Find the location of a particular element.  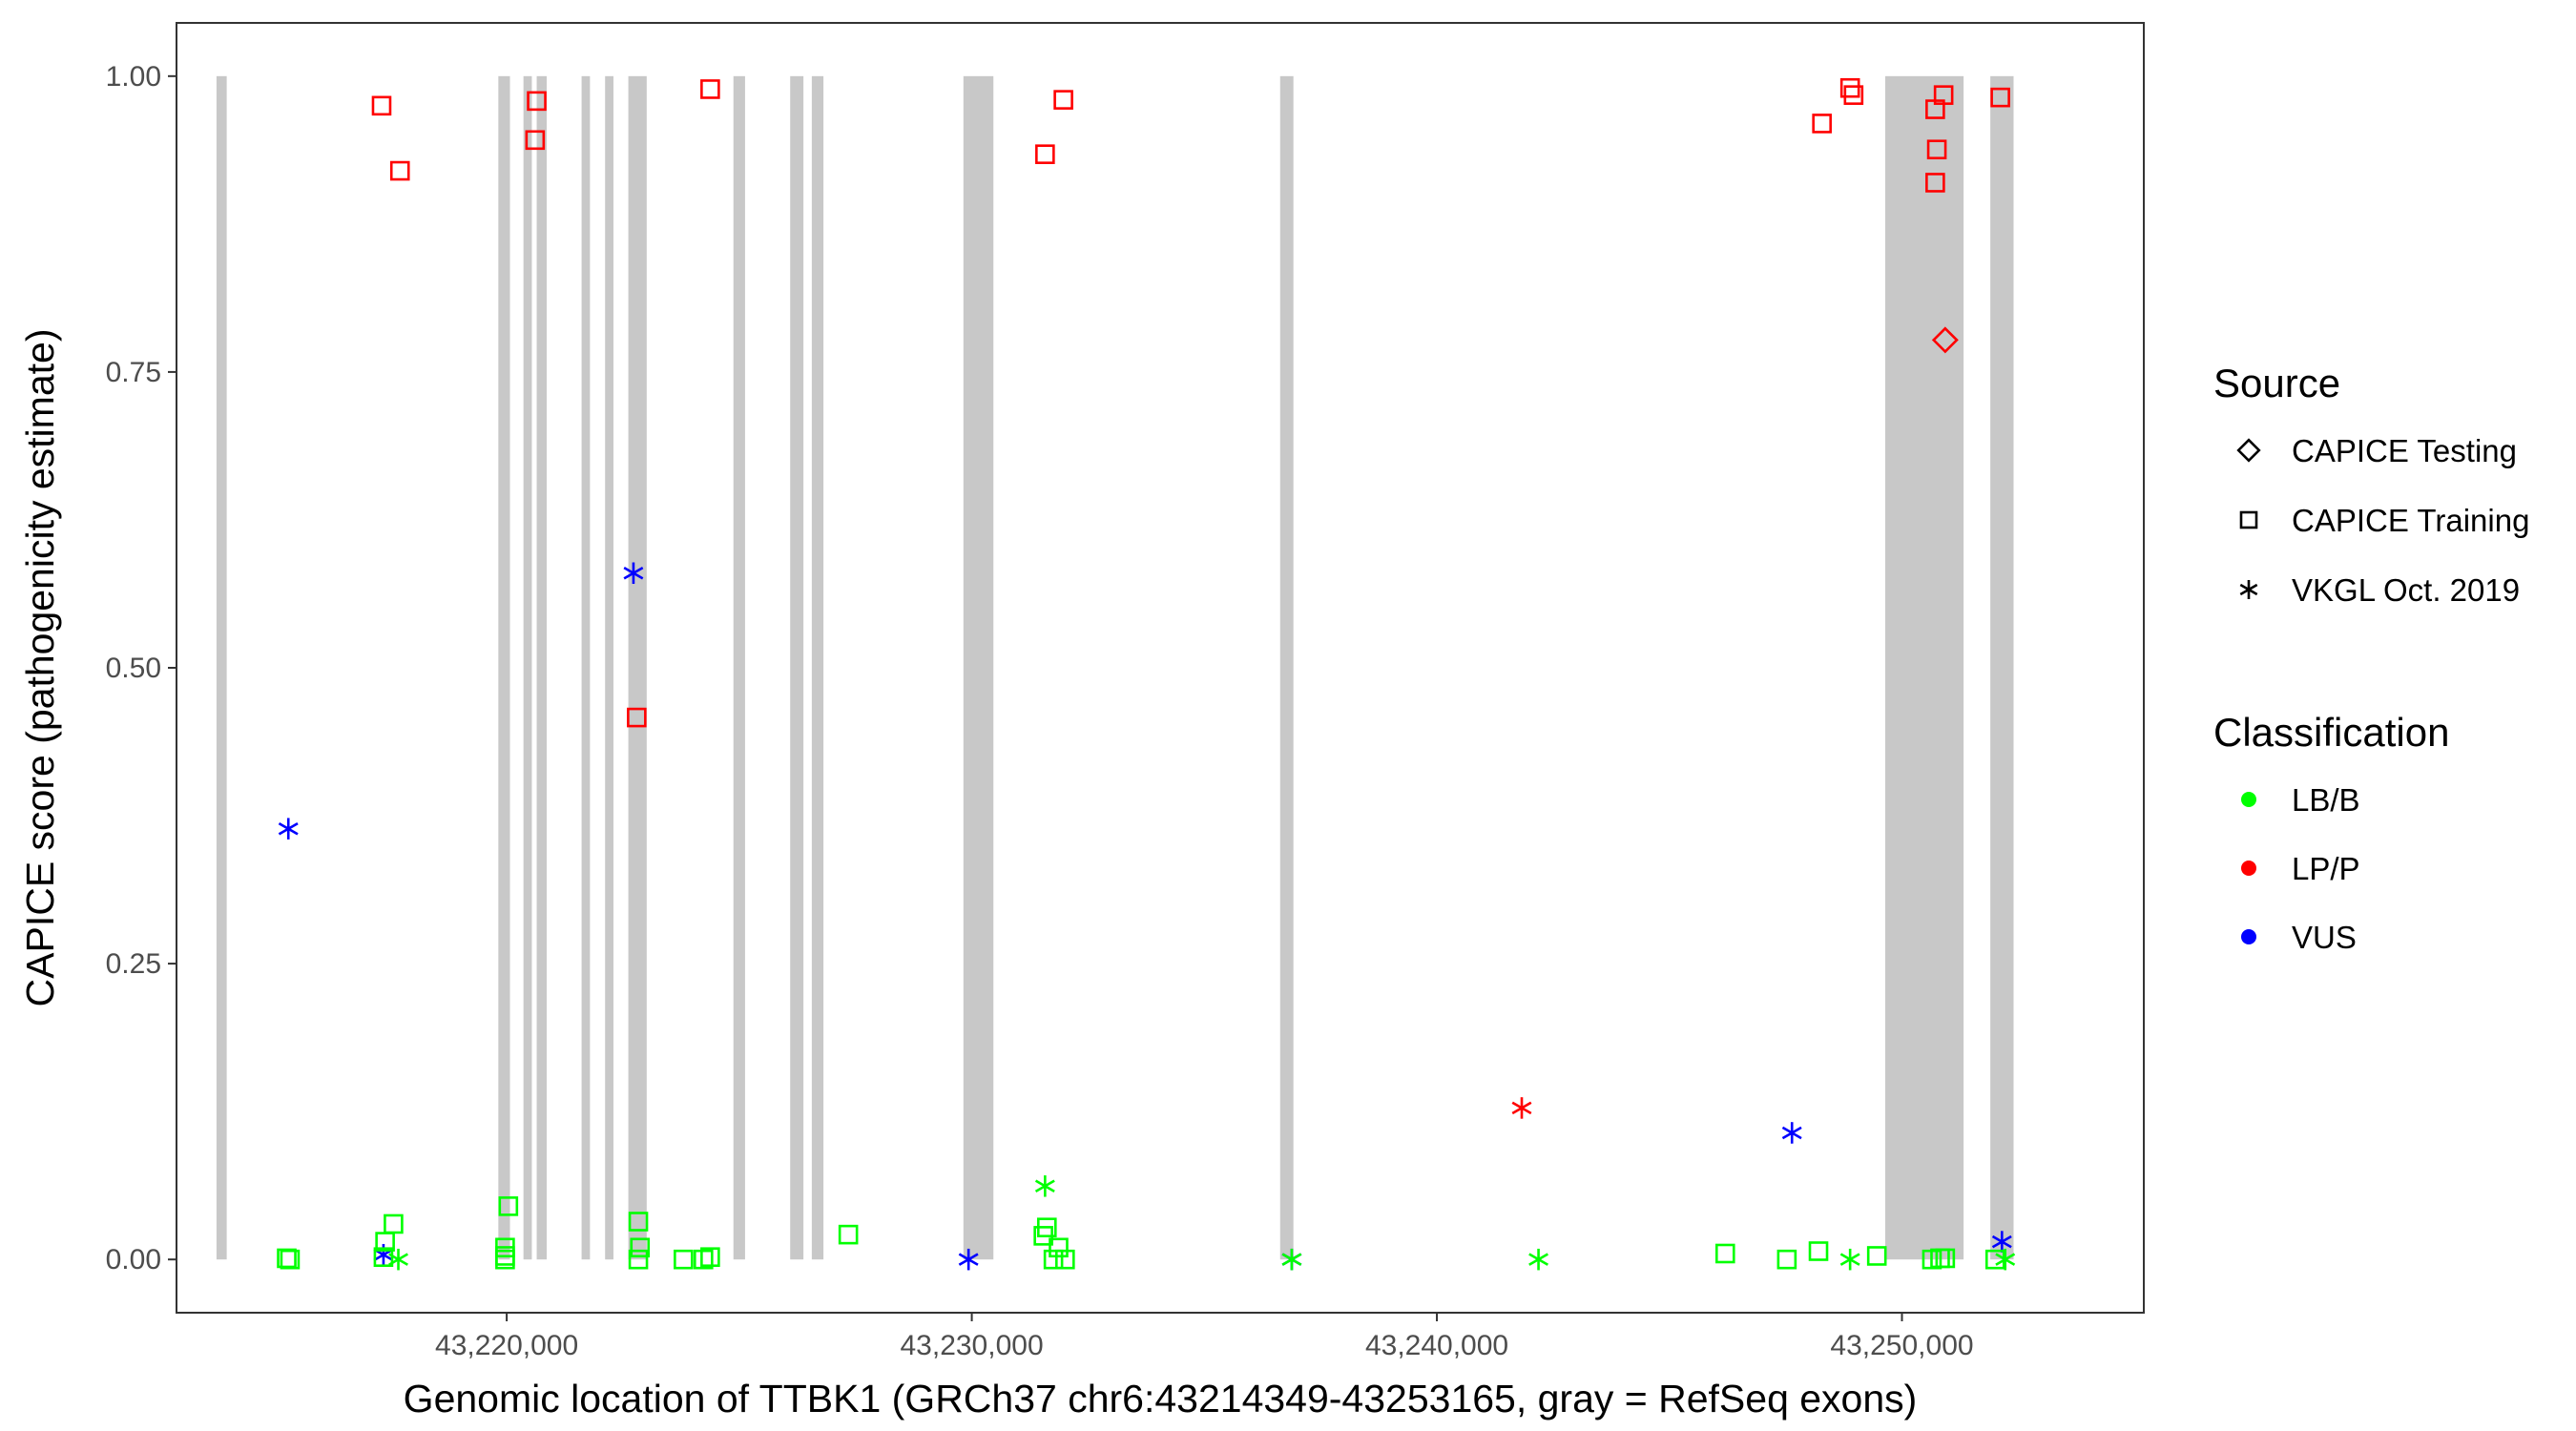

y-tick-label: 0.75 is located at coordinates (133, 372).